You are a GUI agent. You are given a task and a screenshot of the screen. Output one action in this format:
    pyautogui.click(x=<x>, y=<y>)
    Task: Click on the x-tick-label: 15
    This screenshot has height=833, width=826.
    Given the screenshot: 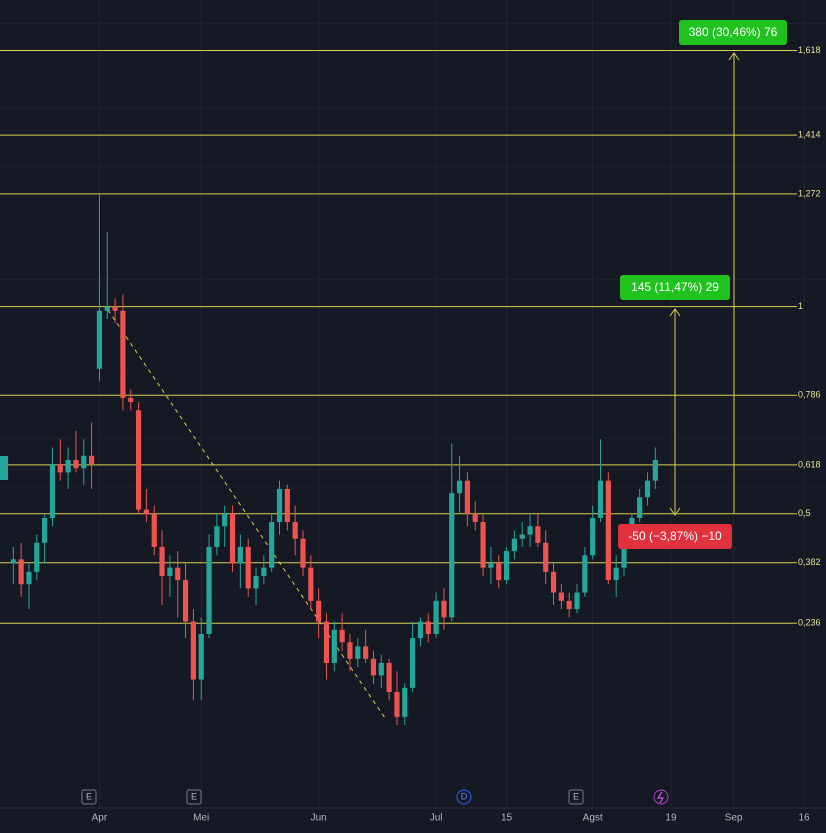 What is the action you would take?
    pyautogui.click(x=507, y=818)
    